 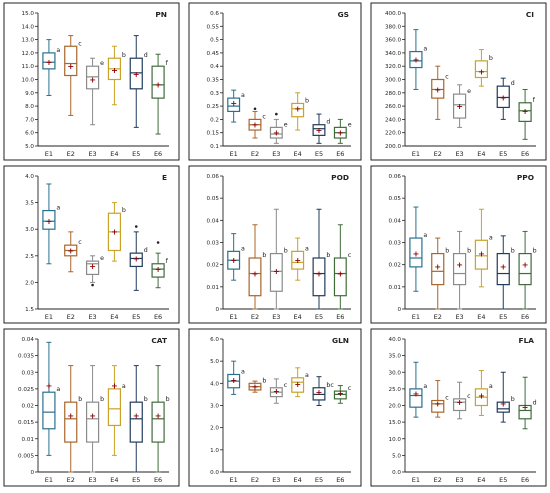 I want to click on panel-title: GS, so click(x=343, y=14).